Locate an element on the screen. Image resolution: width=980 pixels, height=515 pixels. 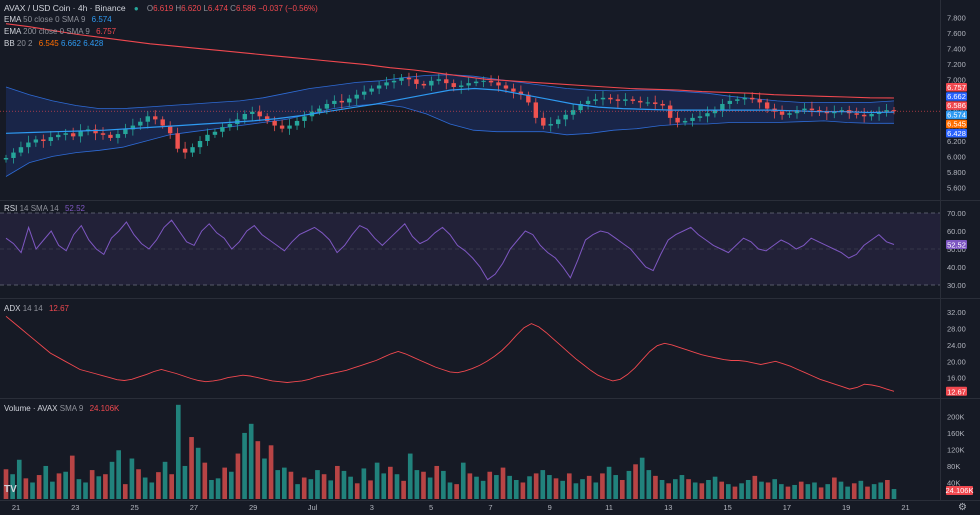
close-value: 6.586 is located at coordinates (245, 8).